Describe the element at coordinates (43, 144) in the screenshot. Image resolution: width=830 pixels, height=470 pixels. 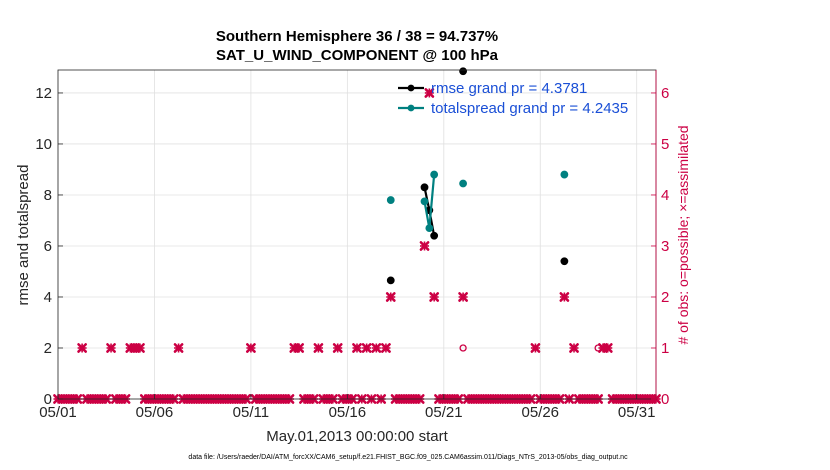
I see `y-left-tick-label: 10` at that location.